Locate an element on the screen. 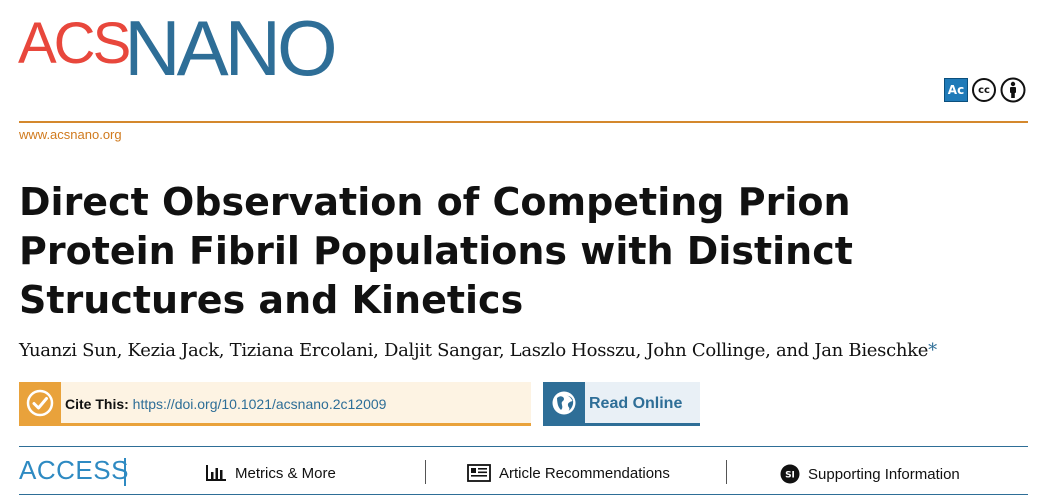 The width and height of the screenshot is (1048, 503). svg-text: SI is located at coordinates (790, 476).